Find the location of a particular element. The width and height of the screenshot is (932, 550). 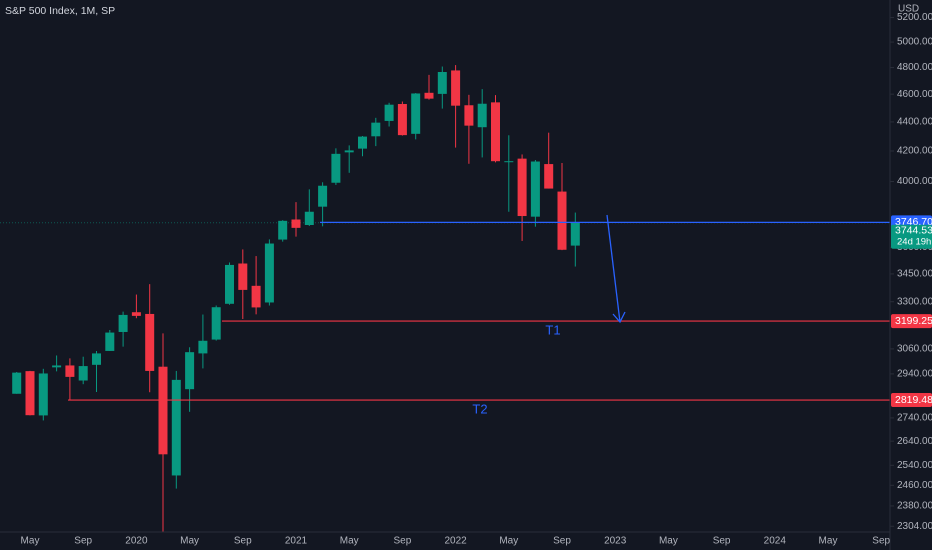

x-tick-label: 2021 is located at coordinates (296, 541).